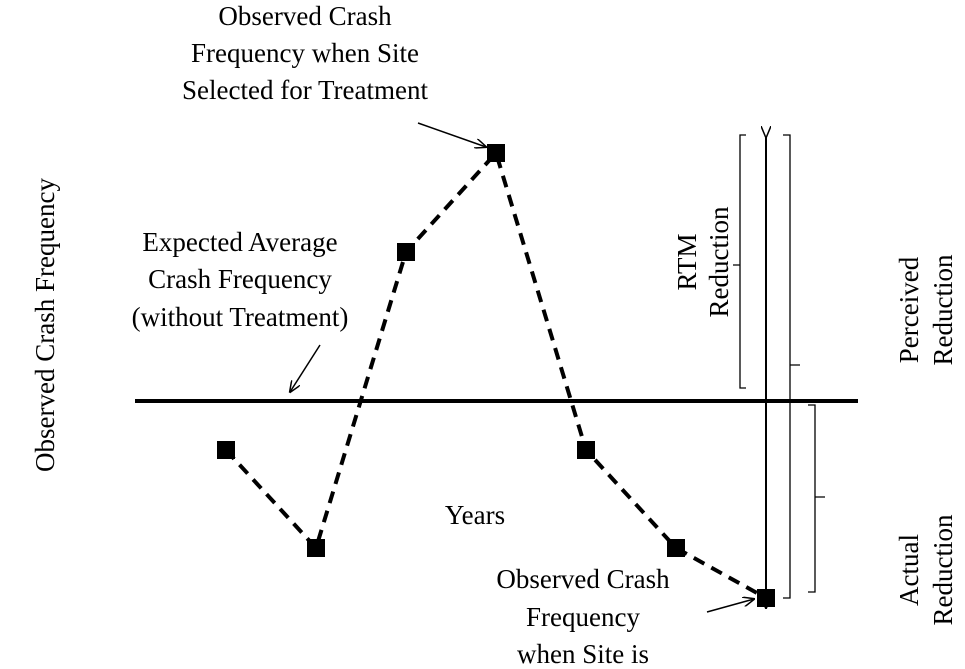  What do you see at coordinates (687, 262) in the screenshot?
I see `brace-label: RTM` at bounding box center [687, 262].